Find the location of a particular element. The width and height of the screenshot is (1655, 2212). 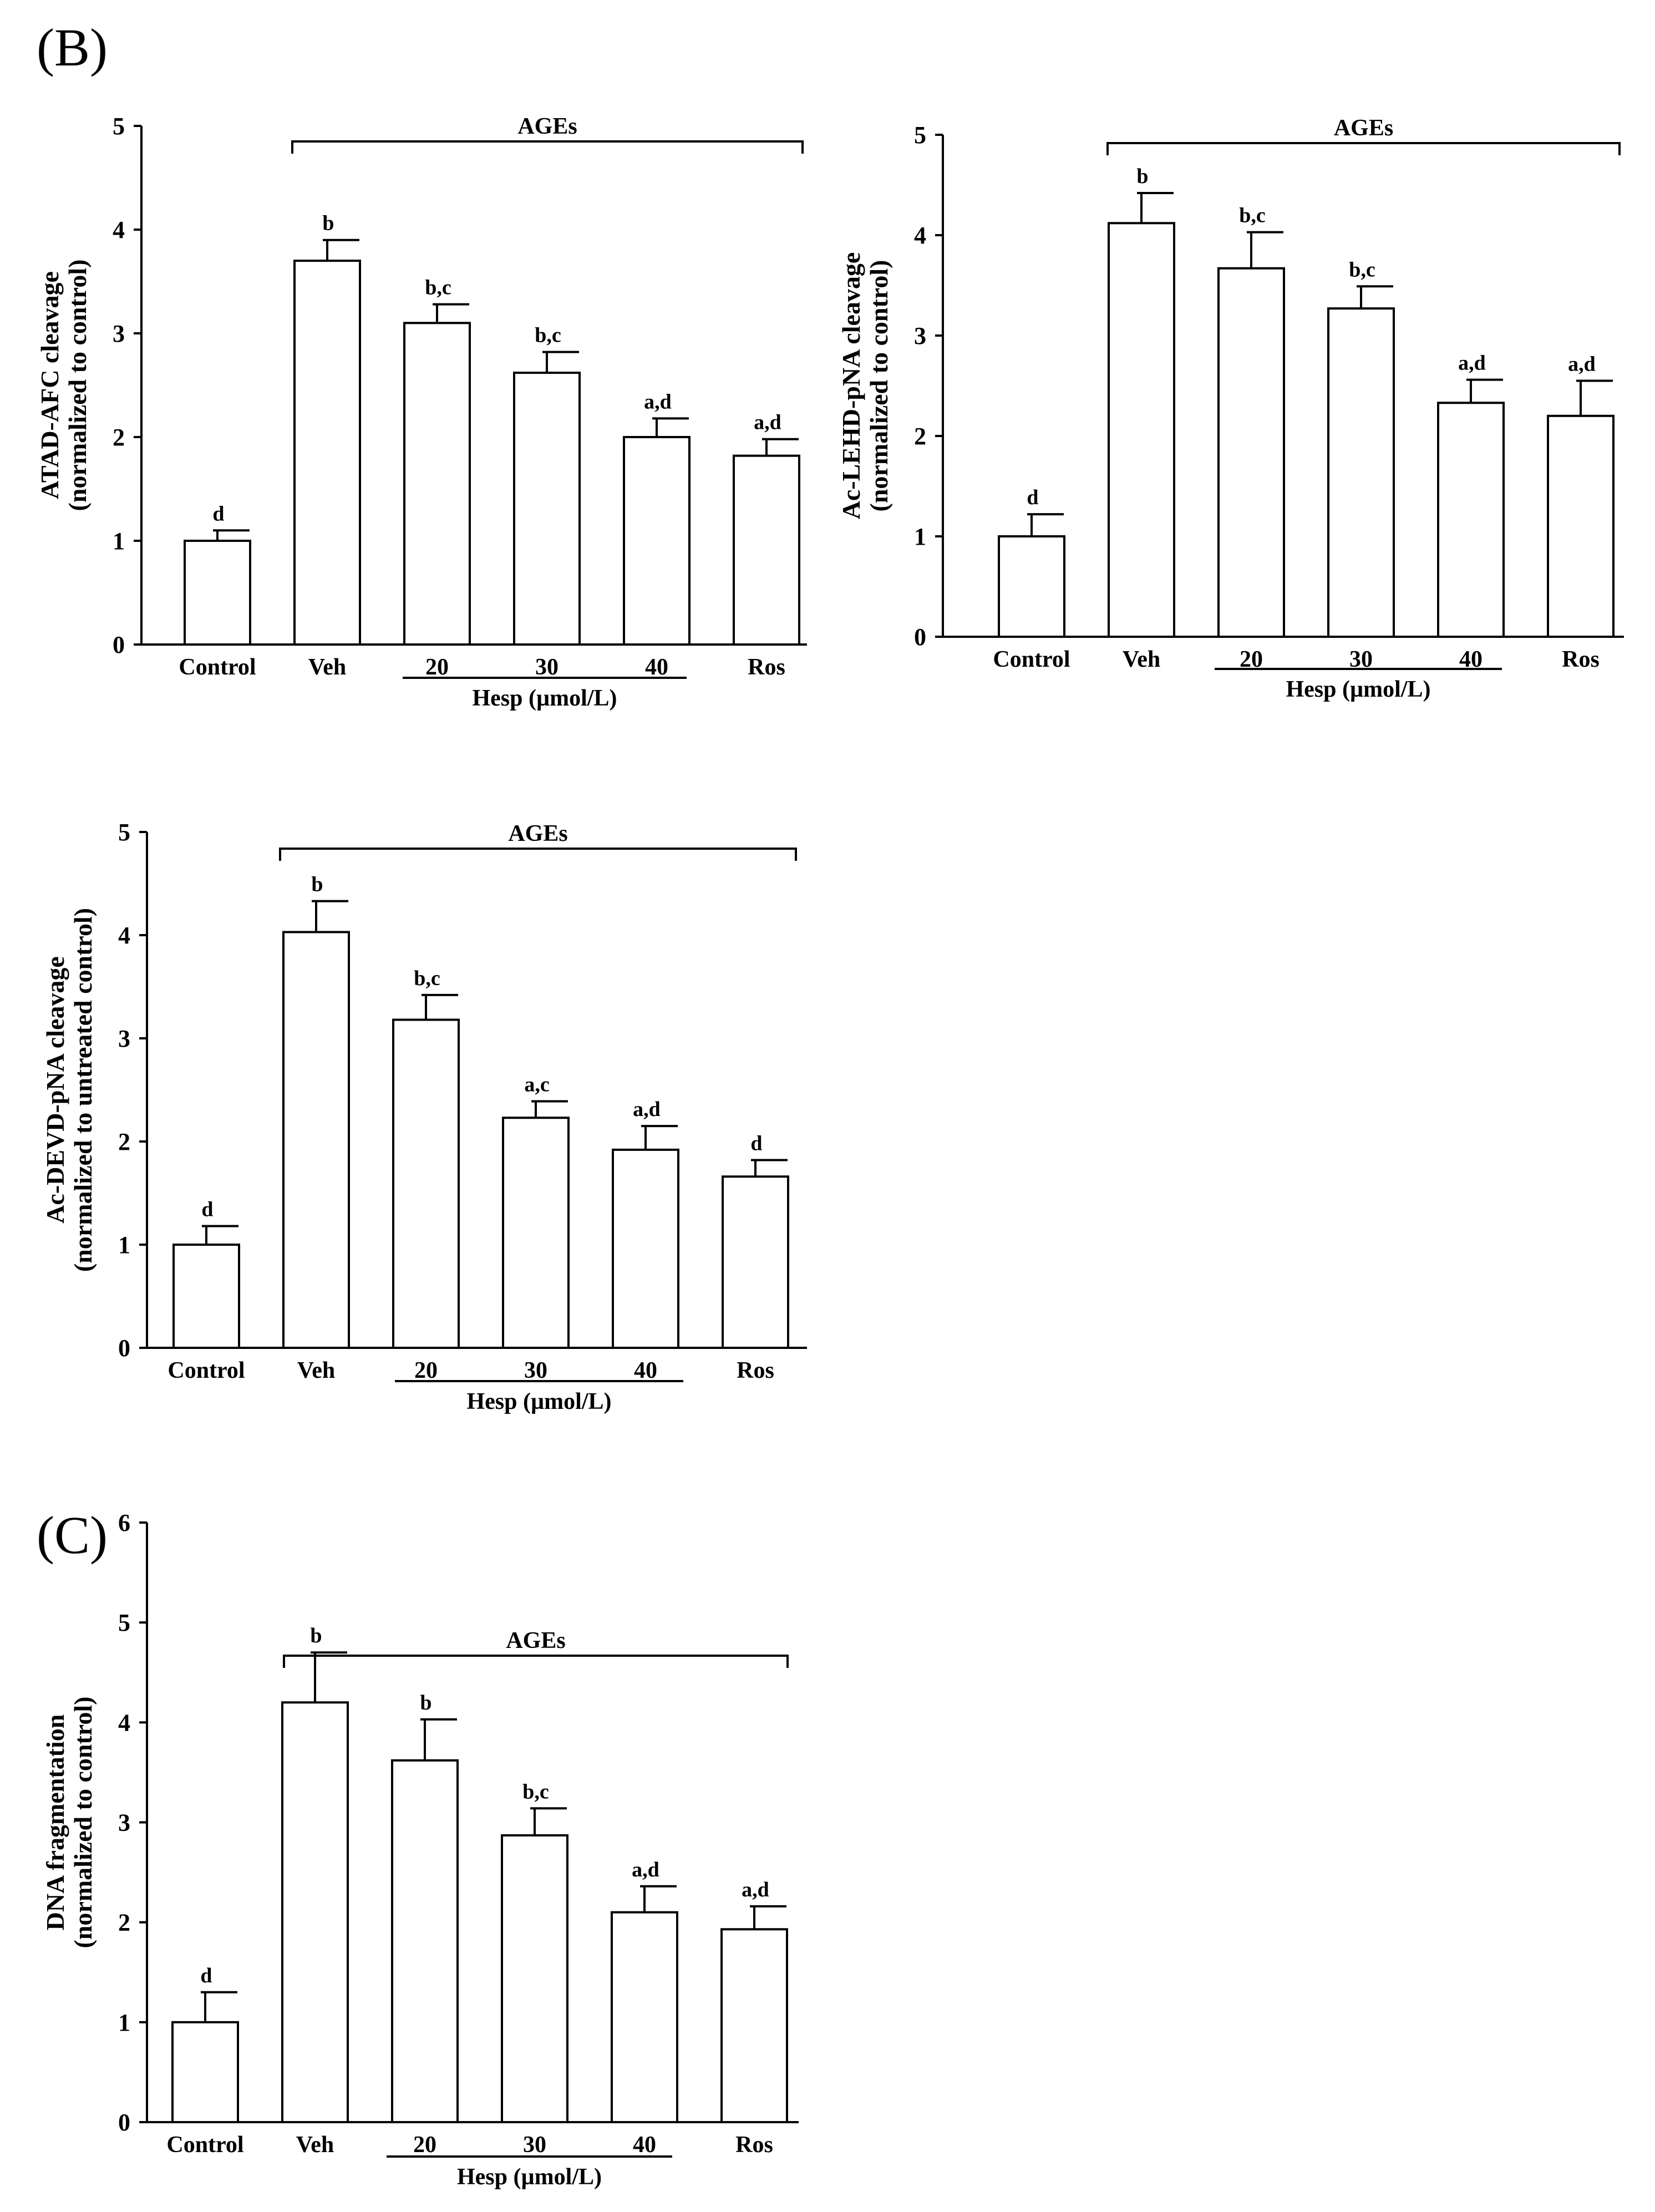

y-axis-subtitle: (normalized to untreated control) is located at coordinates (83, 1090).